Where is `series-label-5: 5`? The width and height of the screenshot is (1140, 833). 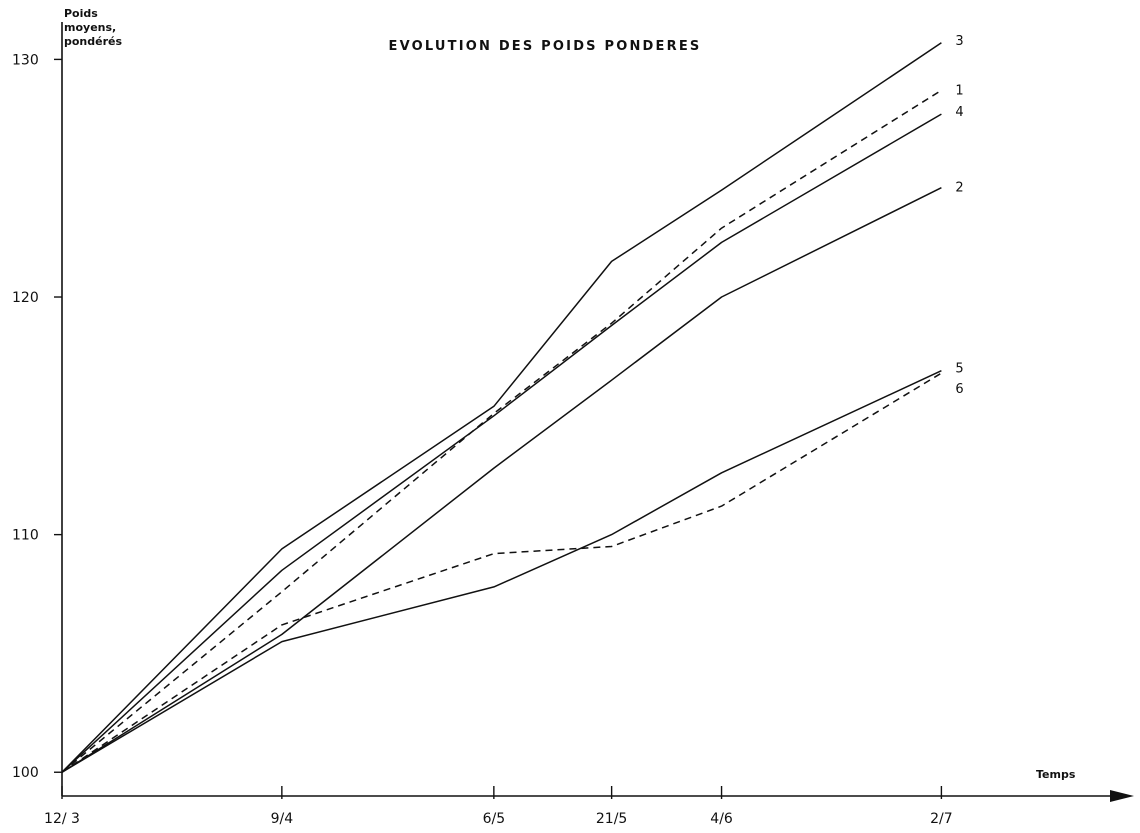
series-label-5: 5 is located at coordinates (959, 369).